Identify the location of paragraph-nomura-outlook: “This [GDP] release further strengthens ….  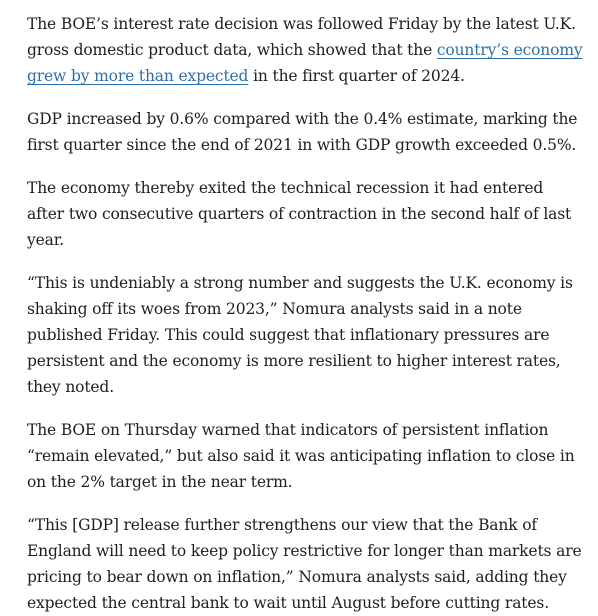
(304, 564).